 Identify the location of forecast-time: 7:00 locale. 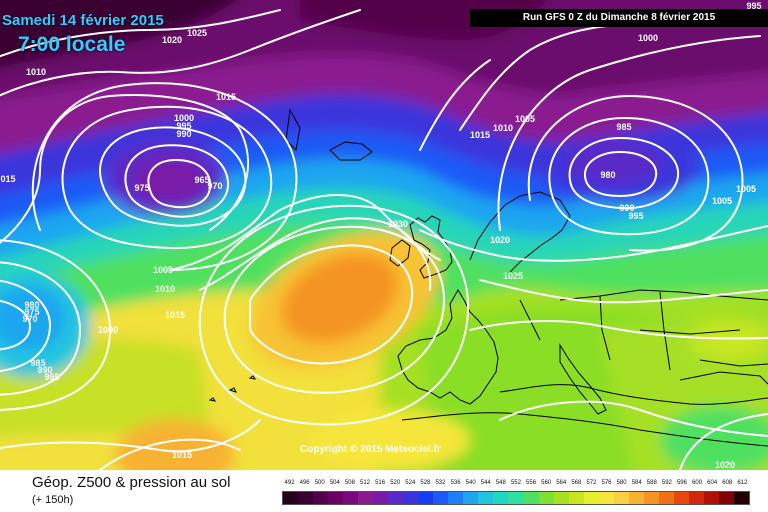
(72, 44).